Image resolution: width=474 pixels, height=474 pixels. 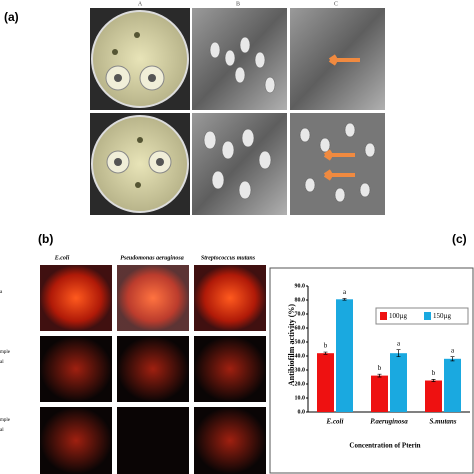 What do you see at coordinates (140, 4) in the screenshot?
I see `column-header: A` at bounding box center [140, 4].